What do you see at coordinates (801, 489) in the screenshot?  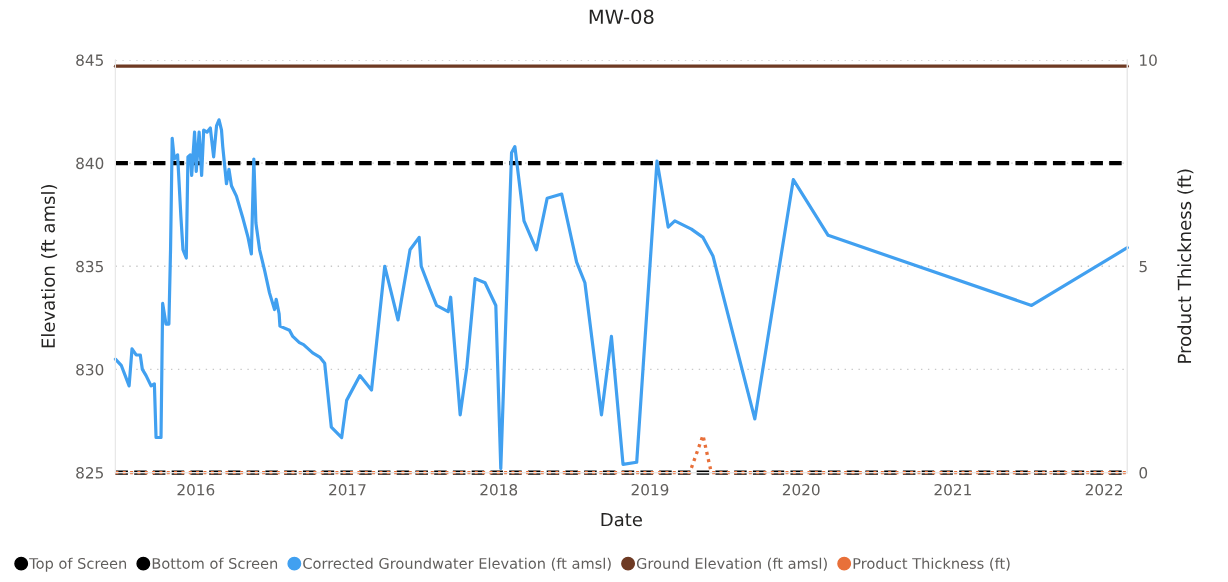 I see `x-tick-label: 2020` at bounding box center [801, 489].